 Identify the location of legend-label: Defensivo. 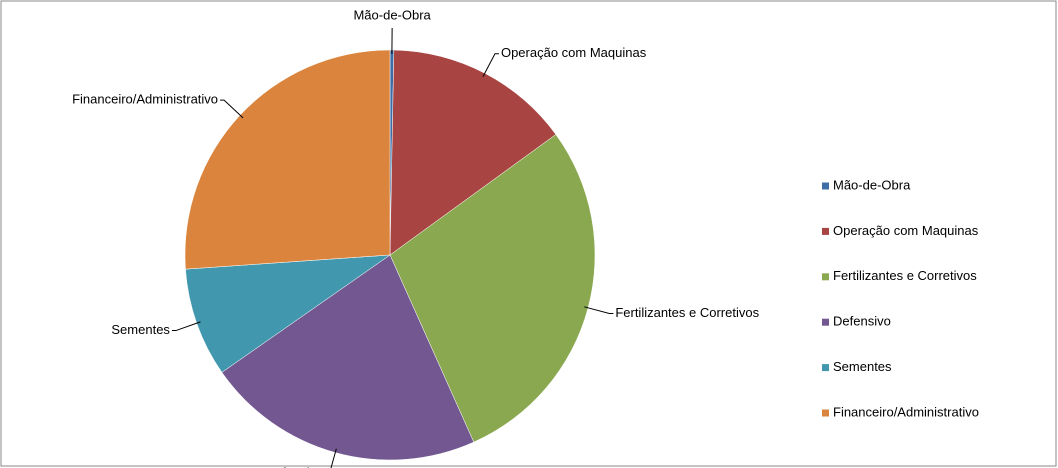
(862, 321).